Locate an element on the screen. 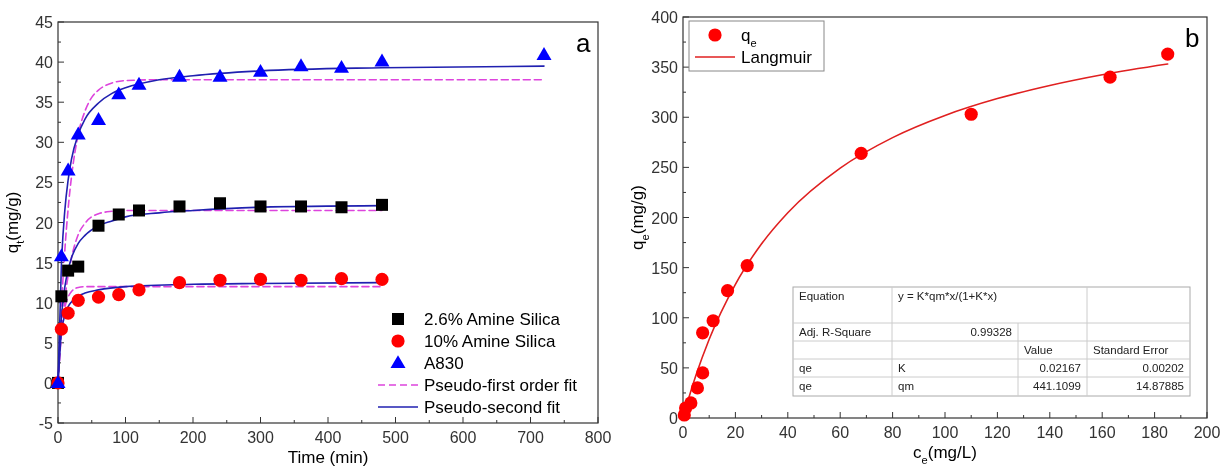  x-tick-label: 180 is located at coordinates (1155, 432).